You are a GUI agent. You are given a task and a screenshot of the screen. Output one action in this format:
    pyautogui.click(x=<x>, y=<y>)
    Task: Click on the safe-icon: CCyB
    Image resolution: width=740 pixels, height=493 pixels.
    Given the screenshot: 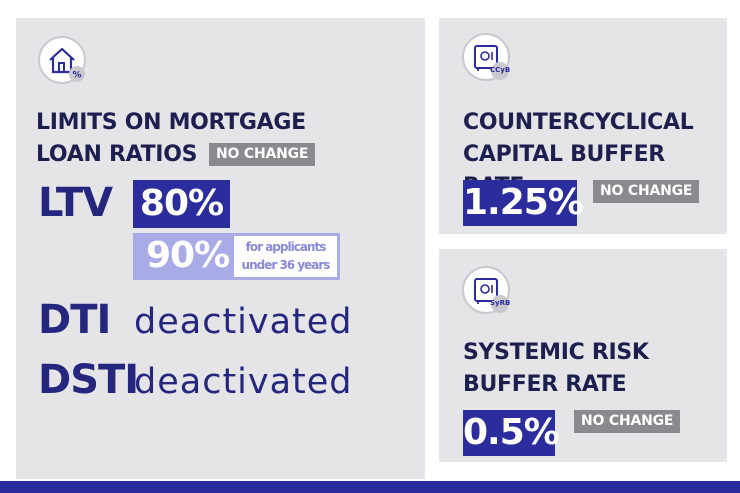 What is the action you would take?
    pyautogui.click(x=486, y=57)
    